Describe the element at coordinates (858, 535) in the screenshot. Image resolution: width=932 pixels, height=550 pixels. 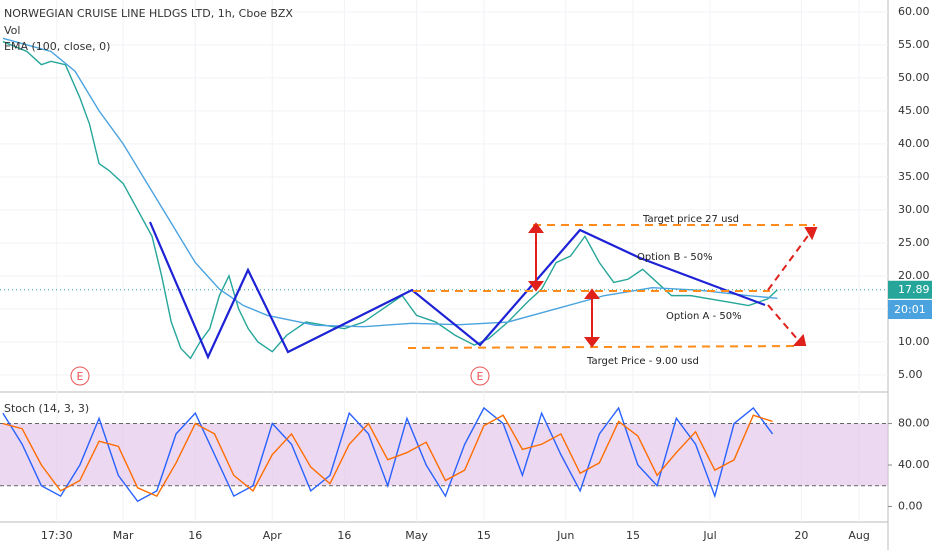
I see `x-tick-label: Aug` at that location.